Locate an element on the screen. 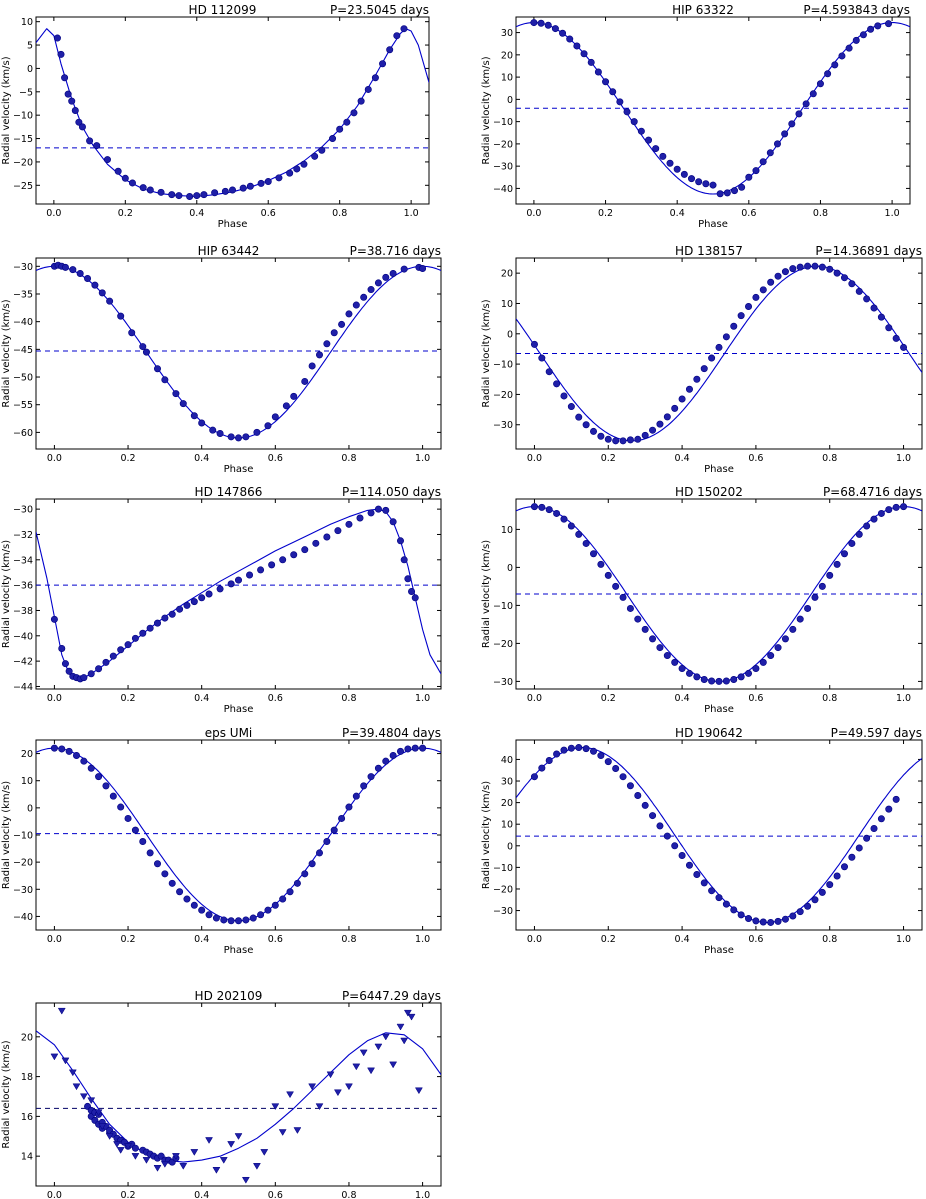 Image resolution: width=926 pixels, height=1199 pixels. chart-title: HD 112099 is located at coordinates (223, 10).